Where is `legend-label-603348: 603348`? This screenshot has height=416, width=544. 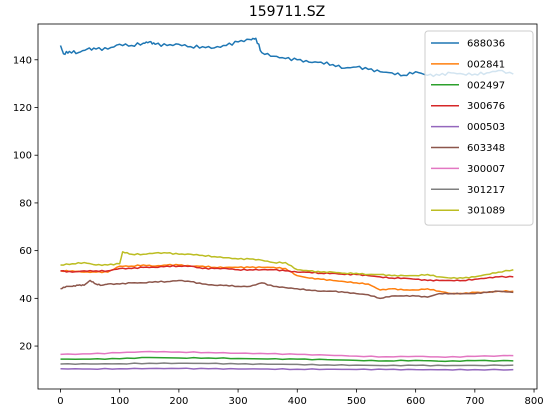 legend-label-603348: 603348 is located at coordinates (486, 148).